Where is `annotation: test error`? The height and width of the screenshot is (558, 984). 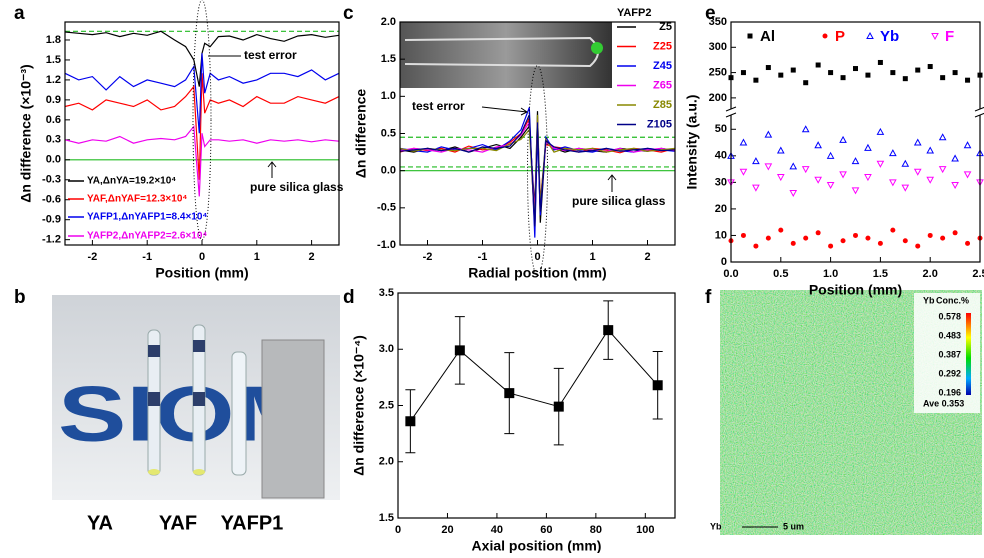 annotation: test error is located at coordinates (270, 55).